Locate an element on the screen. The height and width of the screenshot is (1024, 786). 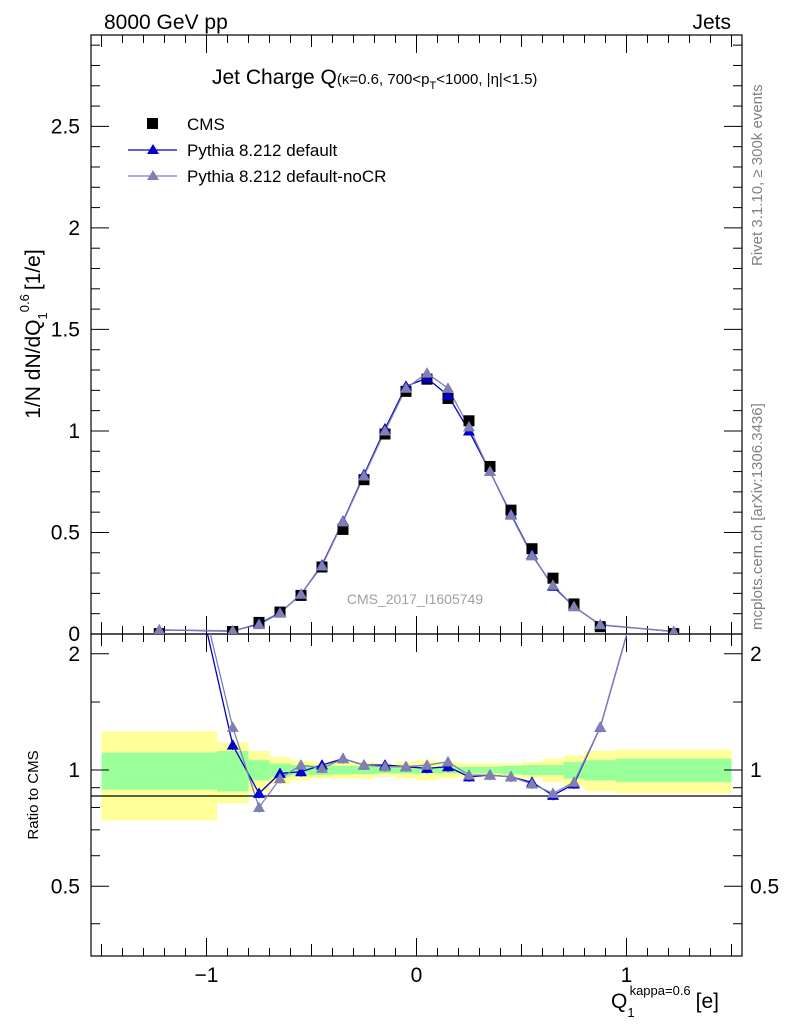
y-axis-label: 1/N dN/dQ10.6[1/e] is located at coordinates (33, 333).